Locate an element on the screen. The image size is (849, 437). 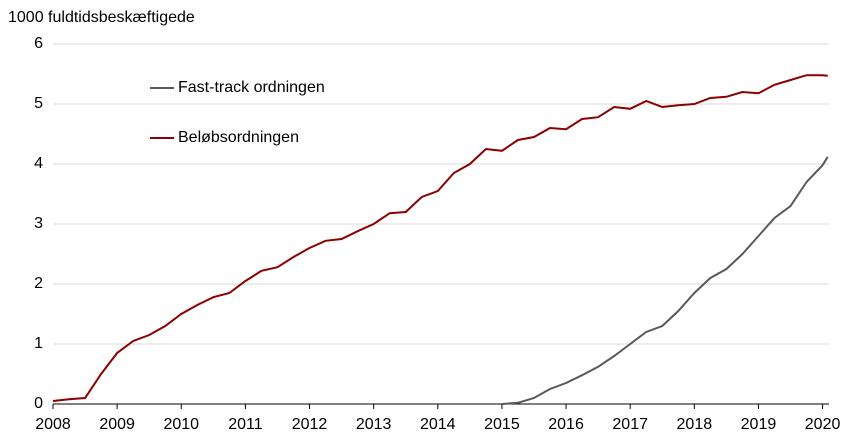
x-tick-label: 2019 is located at coordinates (759, 424).